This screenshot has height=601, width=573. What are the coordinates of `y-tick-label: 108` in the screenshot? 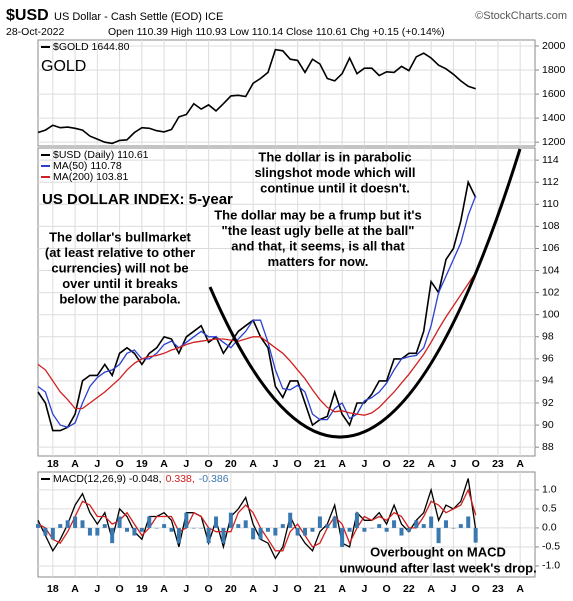 It's located at (551, 226).